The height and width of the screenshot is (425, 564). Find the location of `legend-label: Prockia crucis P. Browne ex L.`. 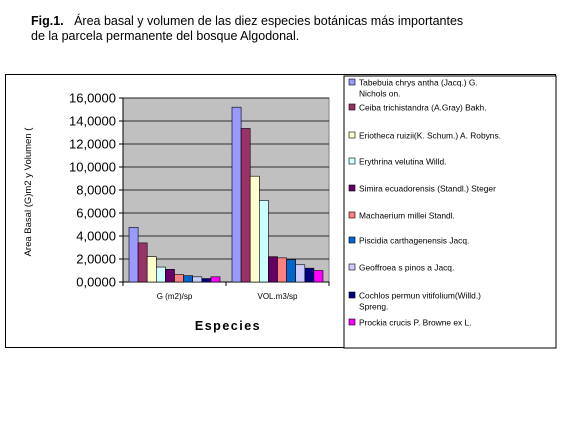

legend-label: Prockia crucis P. Browne ex L. is located at coordinates (415, 323).